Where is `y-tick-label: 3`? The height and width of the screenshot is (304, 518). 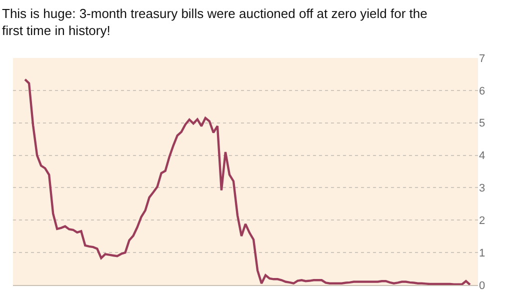 y-tick-label: 3 is located at coordinates (482, 188).